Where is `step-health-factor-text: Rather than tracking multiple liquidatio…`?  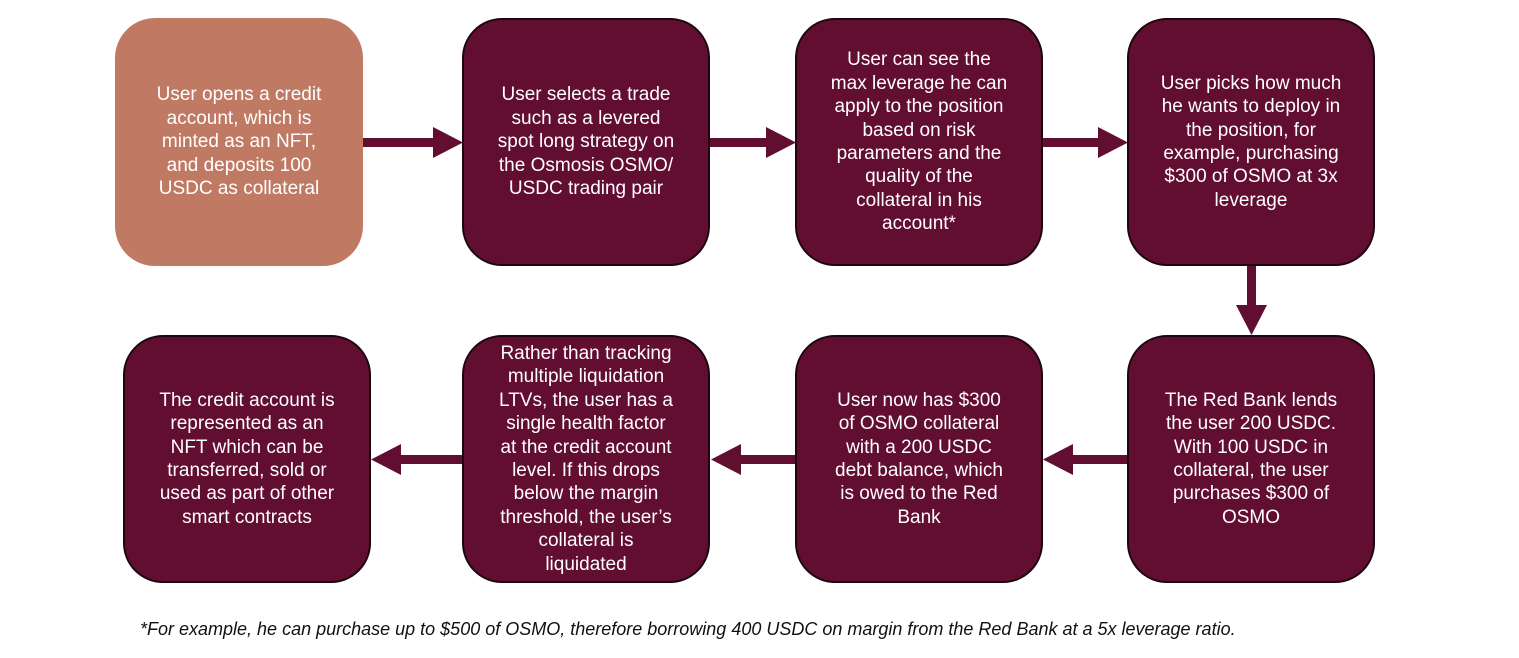 step-health-factor-text: Rather than tracking multiple liquidatio… is located at coordinates (586, 458).